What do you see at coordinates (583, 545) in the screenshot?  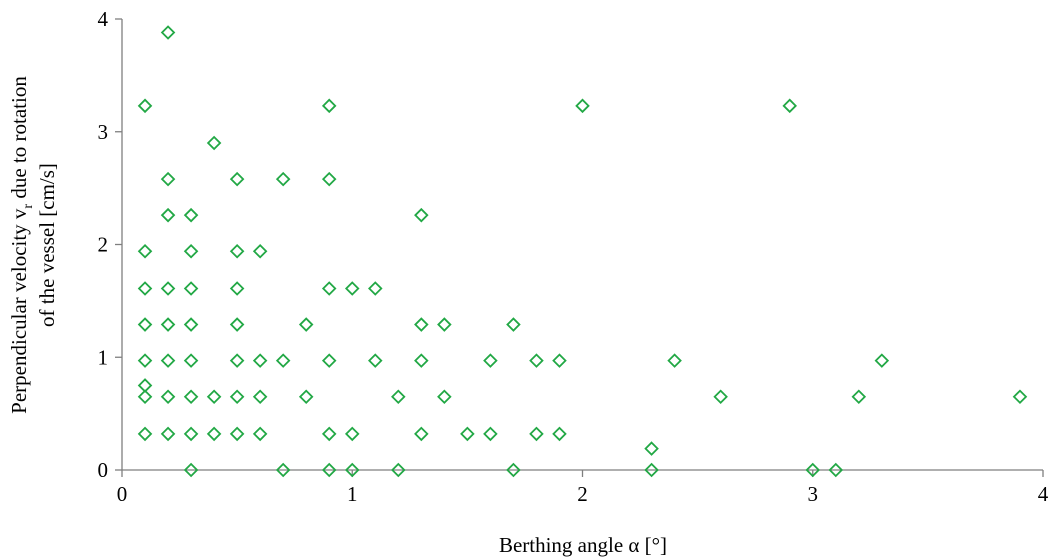 I see `x-axis-label: Berthing angle α [°]` at bounding box center [583, 545].